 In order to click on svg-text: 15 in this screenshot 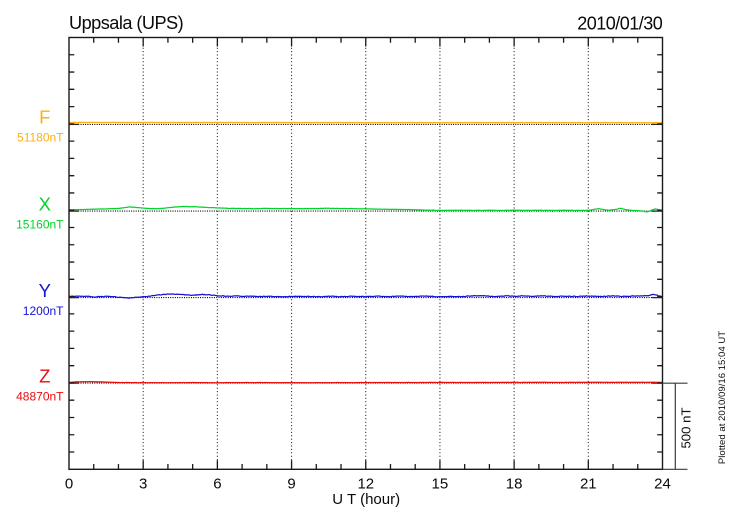, I will do `click(440, 484)`.